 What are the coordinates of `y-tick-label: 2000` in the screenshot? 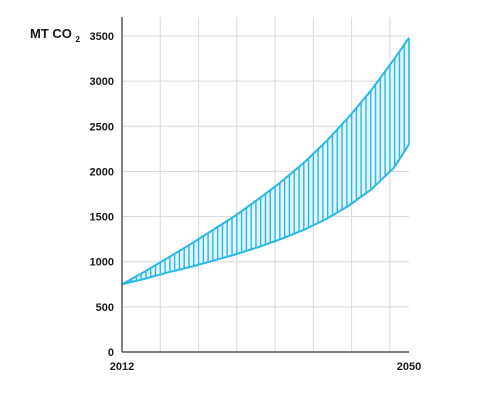 It's located at (102, 172).